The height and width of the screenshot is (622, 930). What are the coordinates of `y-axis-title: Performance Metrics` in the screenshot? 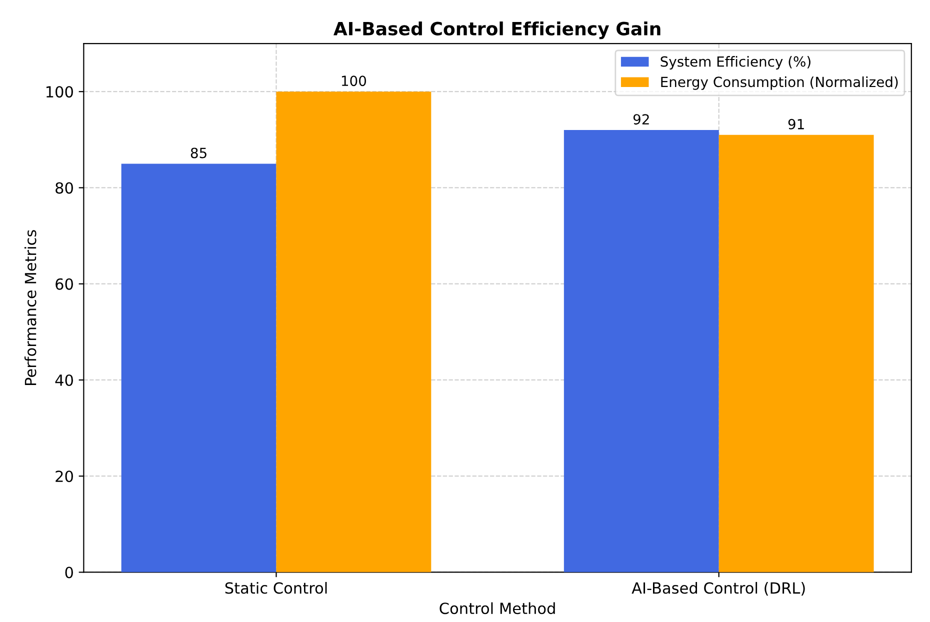 It's located at (30, 307).